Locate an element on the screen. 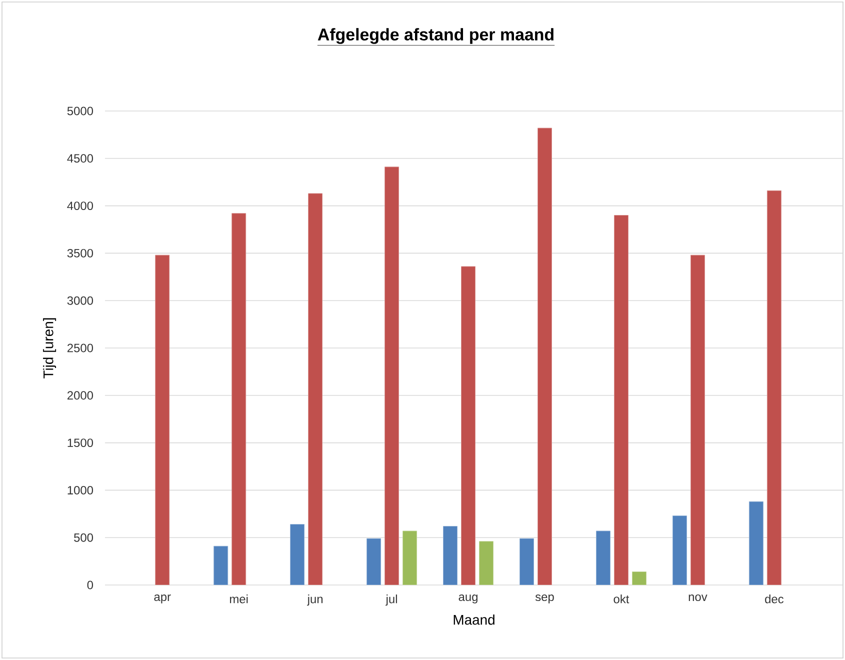 Image resolution: width=845 pixels, height=660 pixels. y-tick-label: 2500 is located at coordinates (80, 348).